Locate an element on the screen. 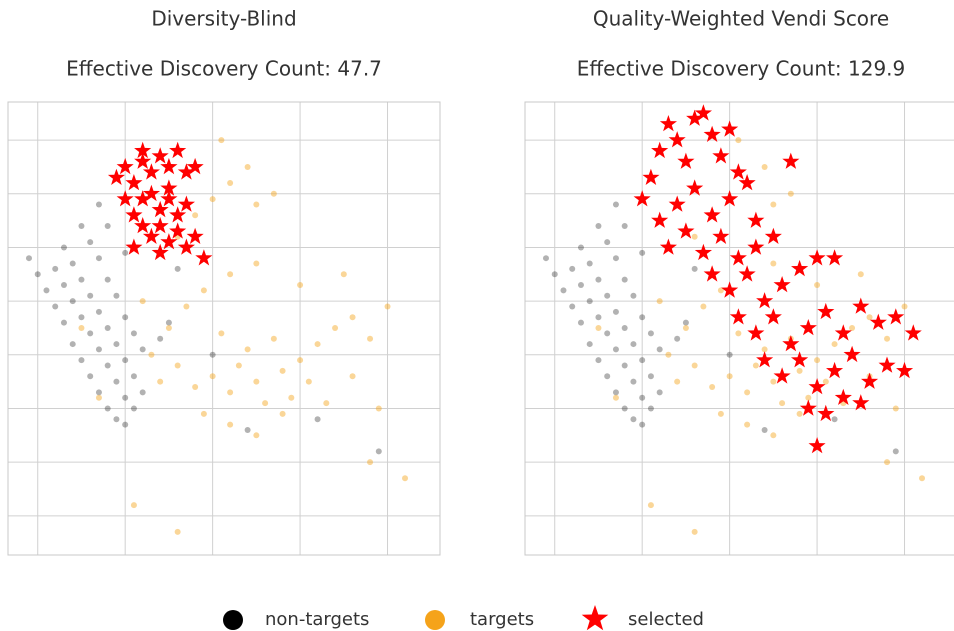 The image size is (954, 631). legend-label: selected is located at coordinates (666, 619).